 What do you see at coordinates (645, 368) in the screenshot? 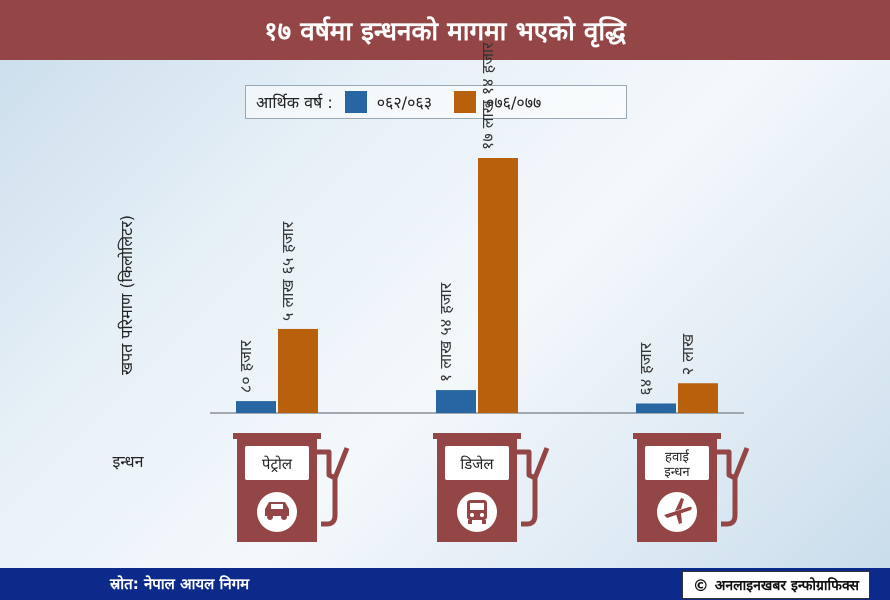
I see `data-label-1-3: ६४ हजार` at bounding box center [645, 368].